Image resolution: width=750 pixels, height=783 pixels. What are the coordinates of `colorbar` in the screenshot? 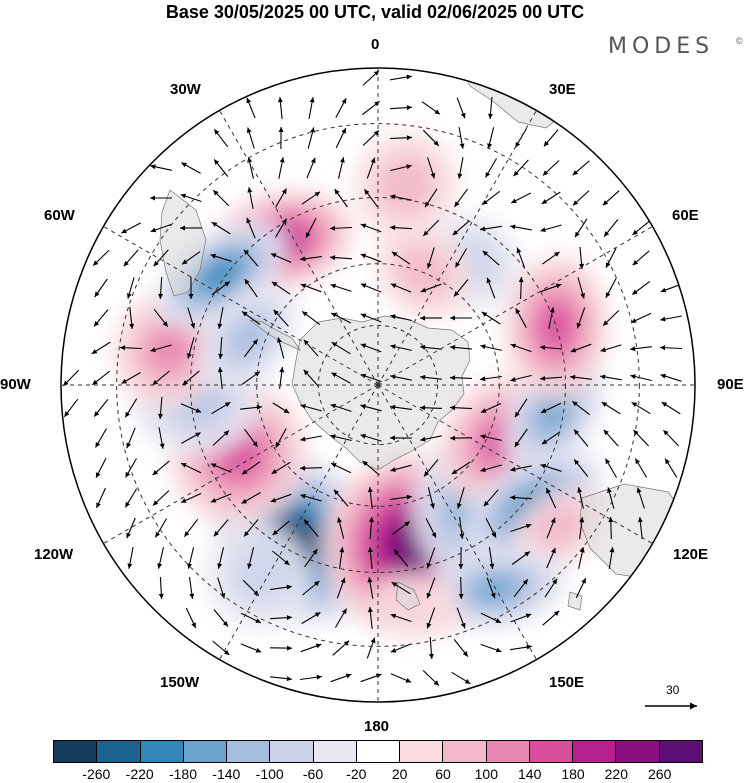 It's located at (378, 751).